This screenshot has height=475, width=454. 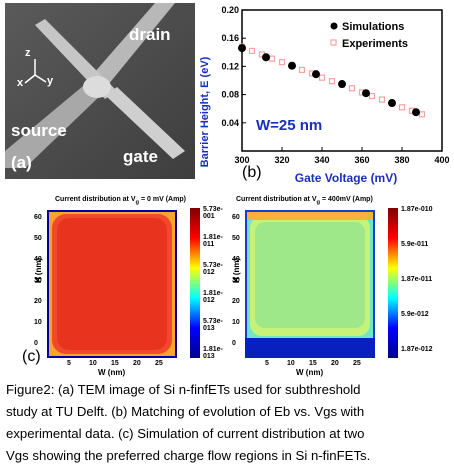 I want to click on heatmap-vg400-colorbar, so click(x=393, y=283).